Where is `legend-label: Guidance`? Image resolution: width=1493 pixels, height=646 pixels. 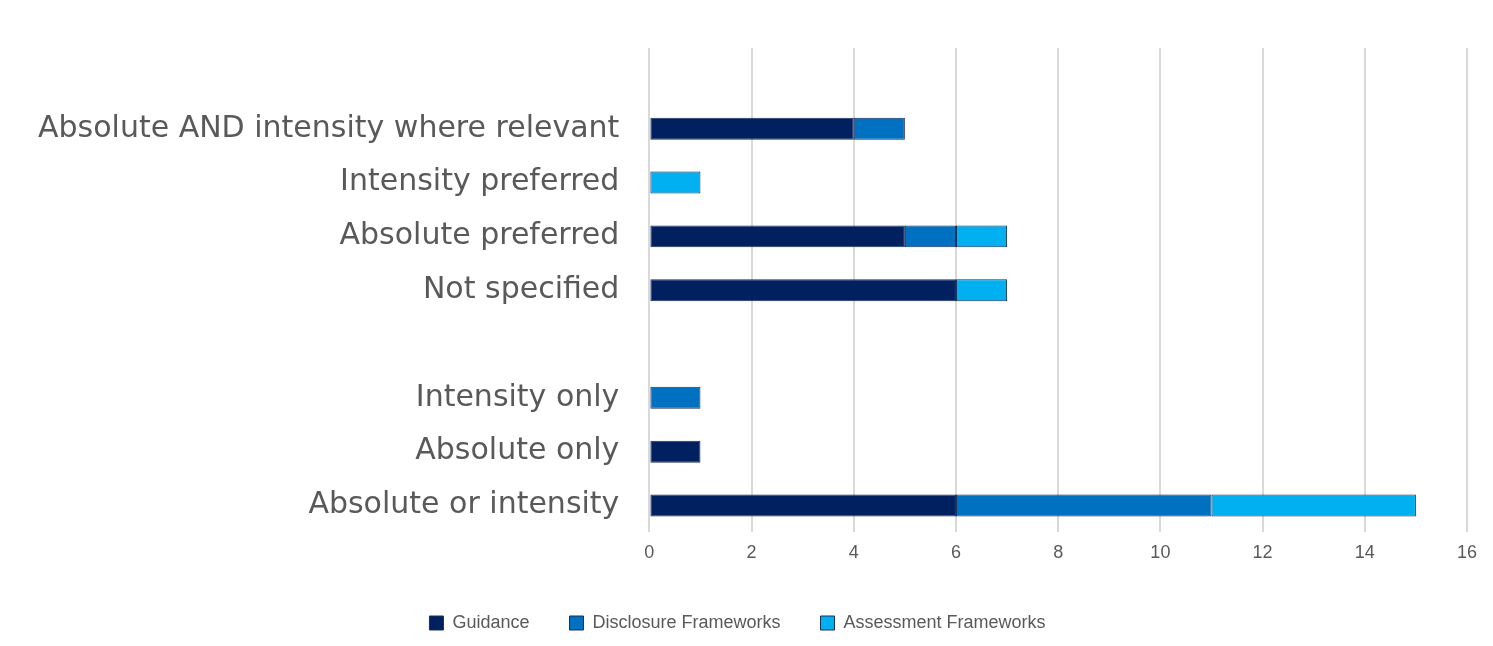 legend-label: Guidance is located at coordinates (491, 621).